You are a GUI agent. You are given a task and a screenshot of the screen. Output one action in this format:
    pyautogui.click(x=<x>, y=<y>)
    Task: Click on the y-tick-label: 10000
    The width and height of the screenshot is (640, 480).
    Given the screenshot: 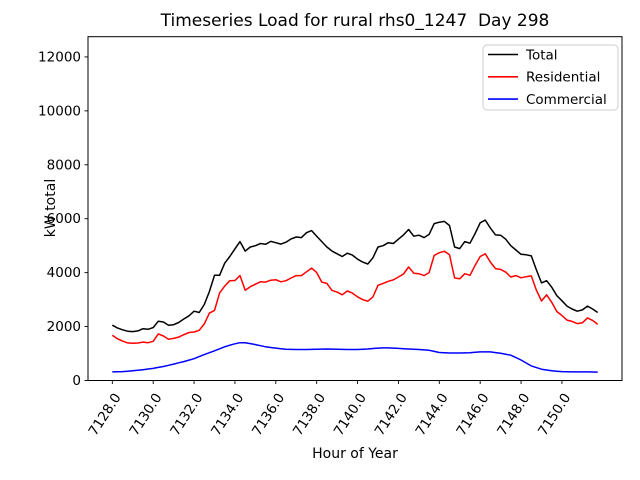 What is the action you would take?
    pyautogui.click(x=59, y=111)
    